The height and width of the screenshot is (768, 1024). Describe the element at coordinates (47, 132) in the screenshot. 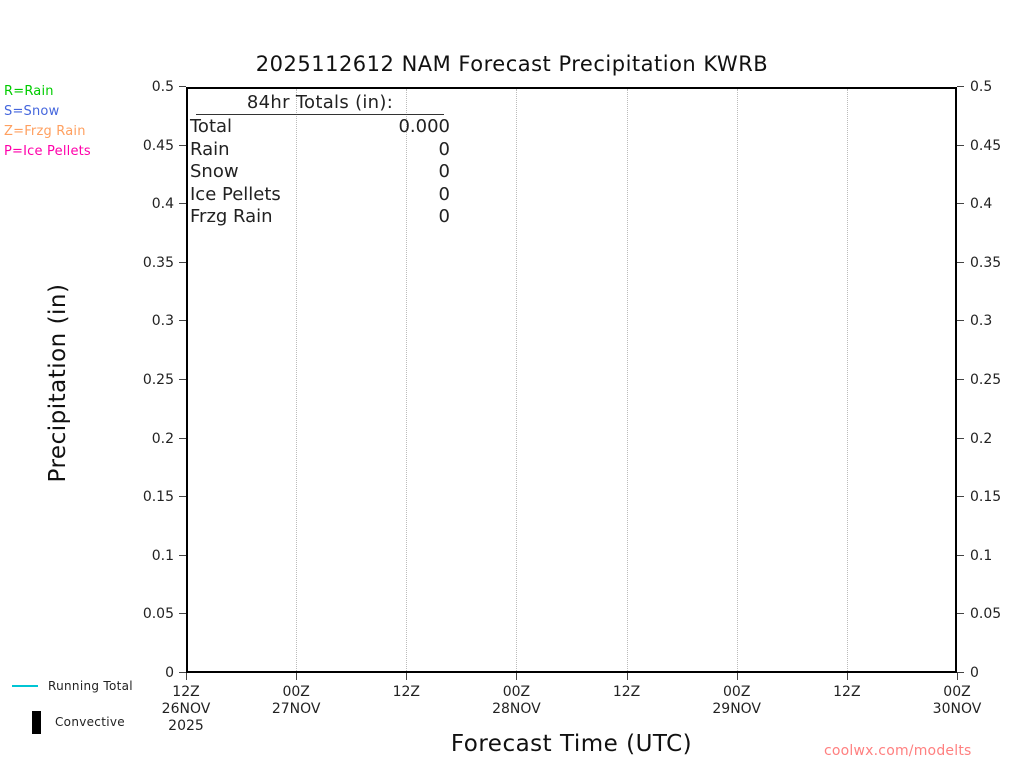

I see `precip-type-frzg-rain: Z=Frzg Rain` at that location.